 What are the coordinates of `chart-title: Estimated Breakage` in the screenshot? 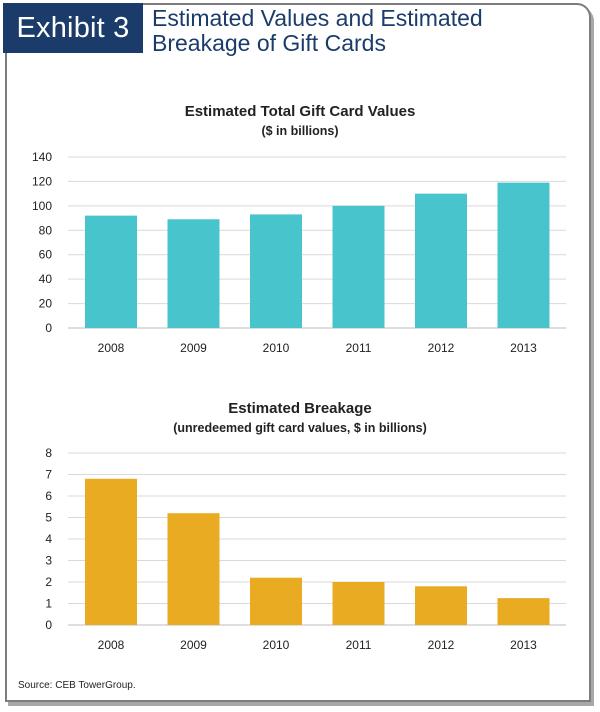 It's located at (299, 408).